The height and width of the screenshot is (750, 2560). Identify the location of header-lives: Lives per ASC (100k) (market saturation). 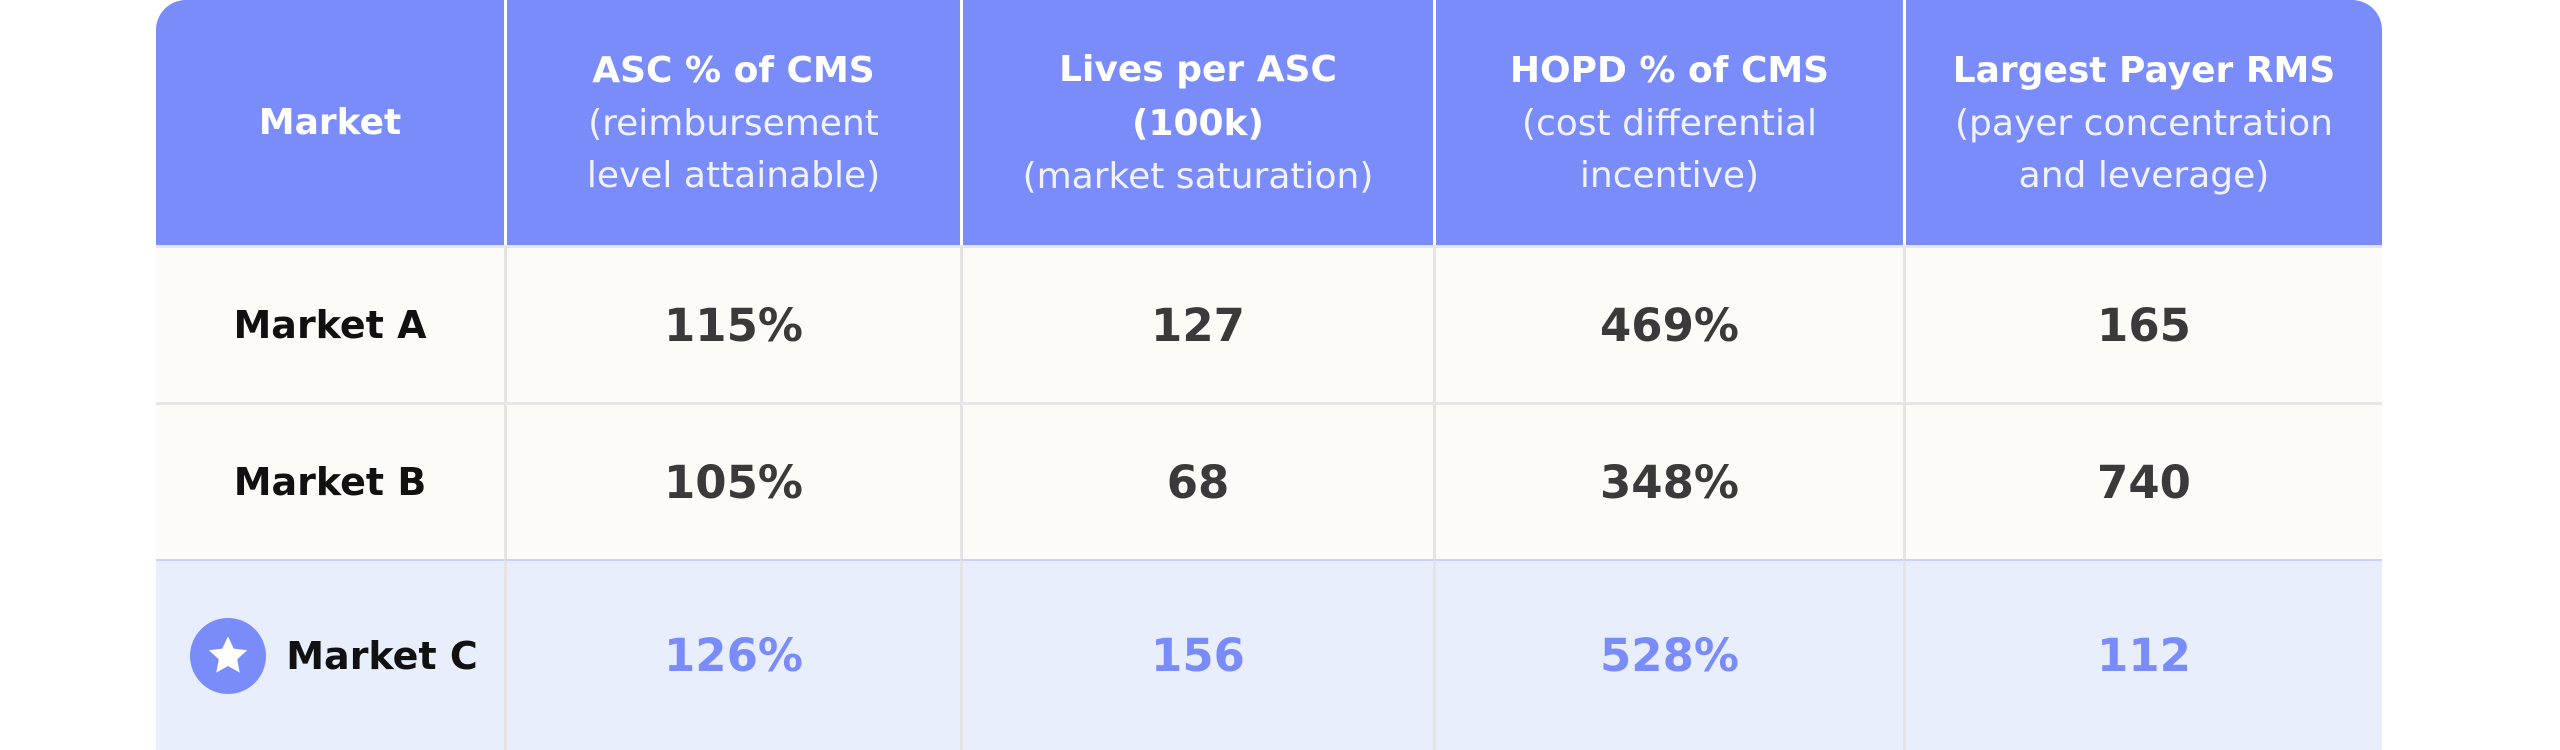
(1196, 122).